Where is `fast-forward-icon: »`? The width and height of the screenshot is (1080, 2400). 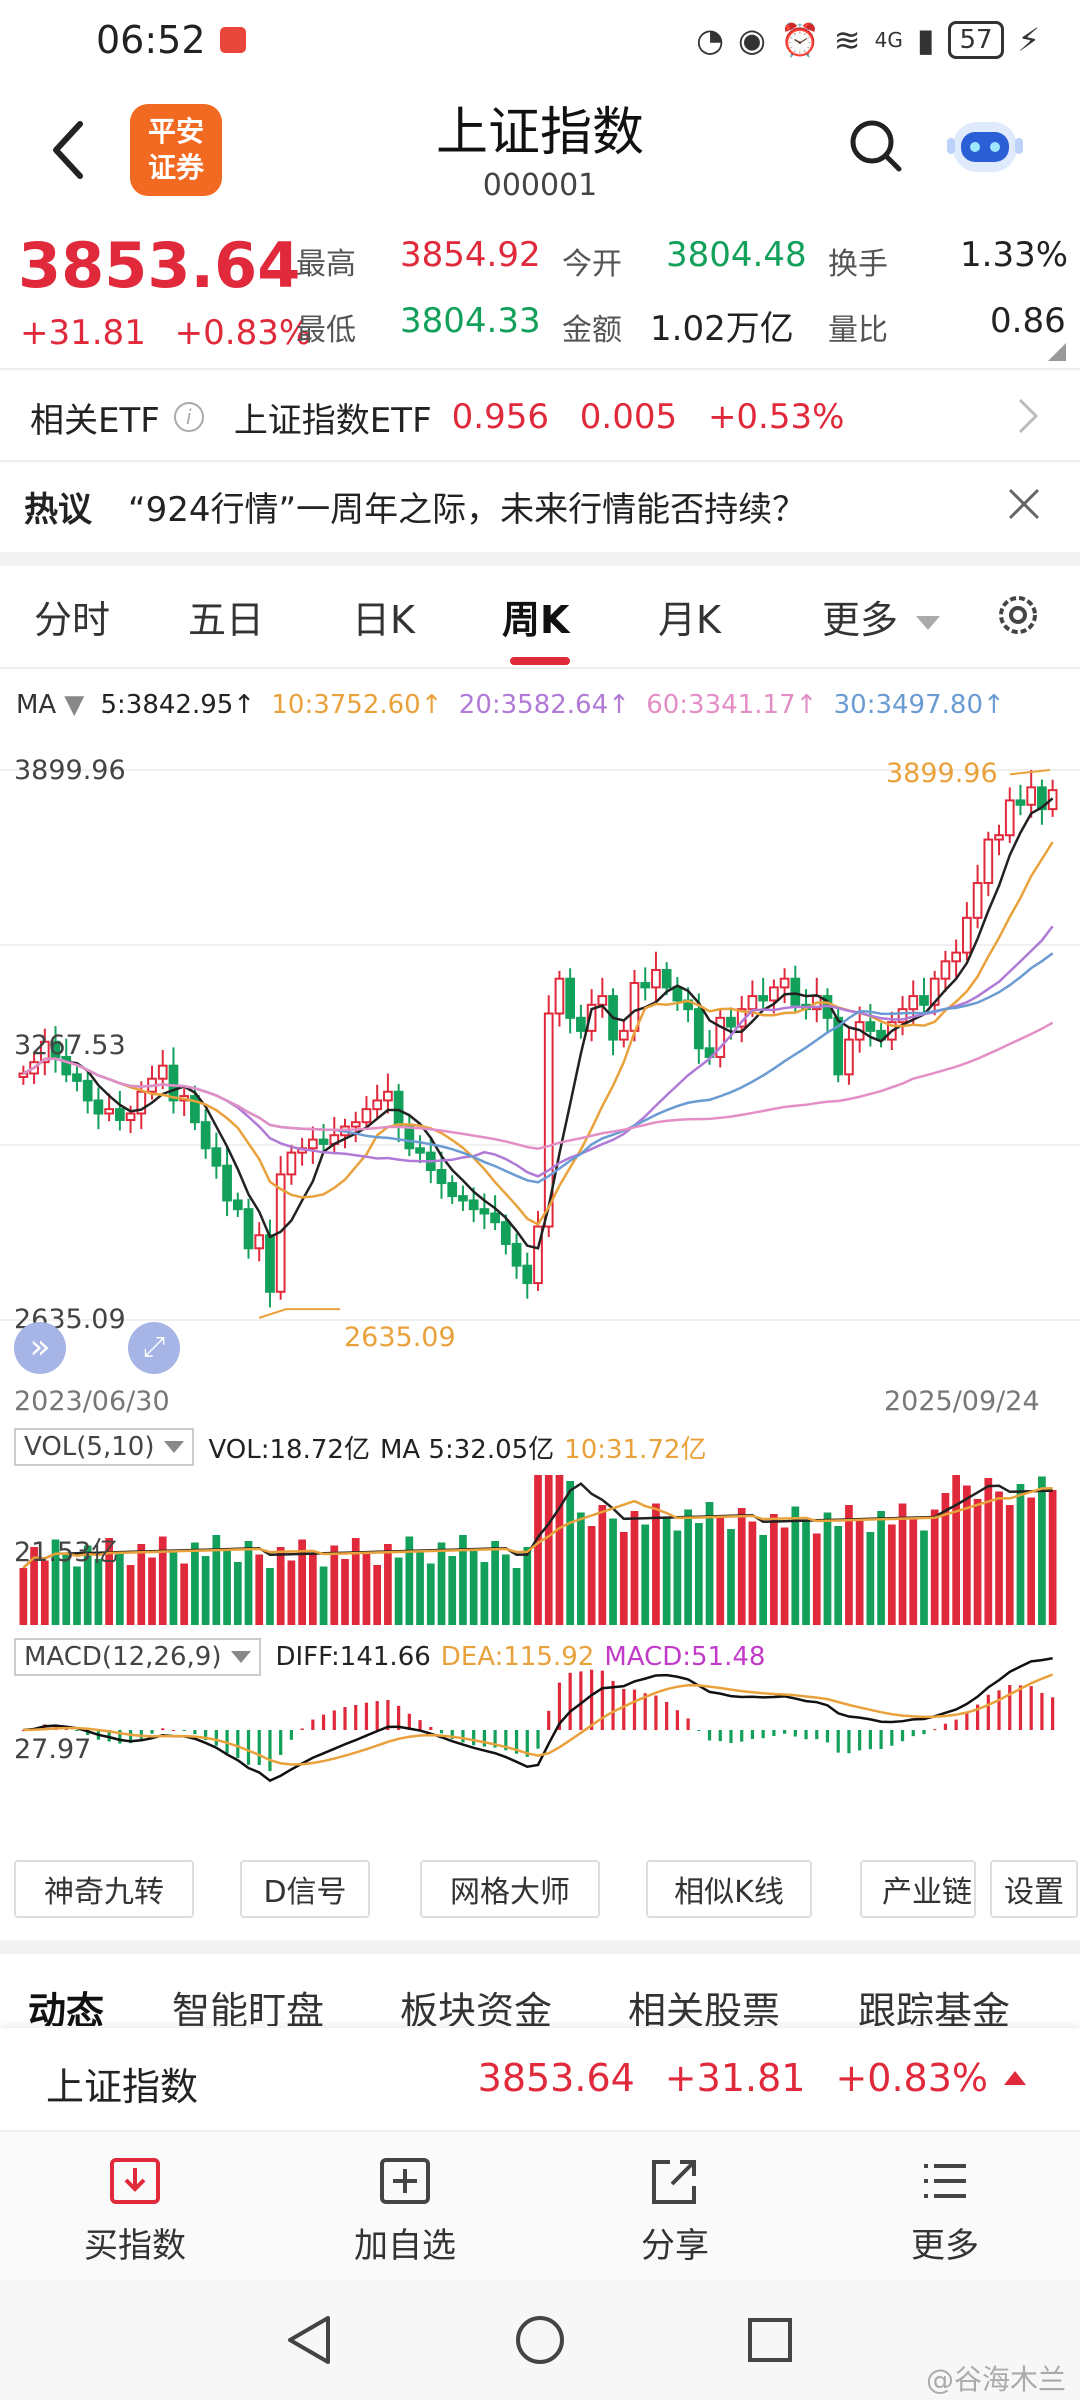 fast-forward-icon: » is located at coordinates (40, 1348).